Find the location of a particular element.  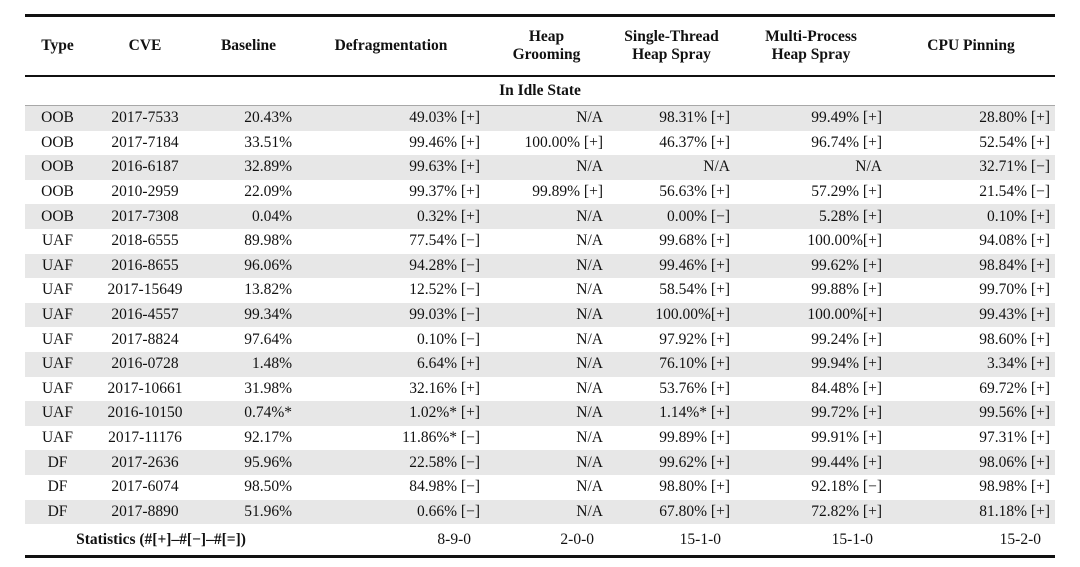

table-cell: 22.58% [−] is located at coordinates (444, 462).